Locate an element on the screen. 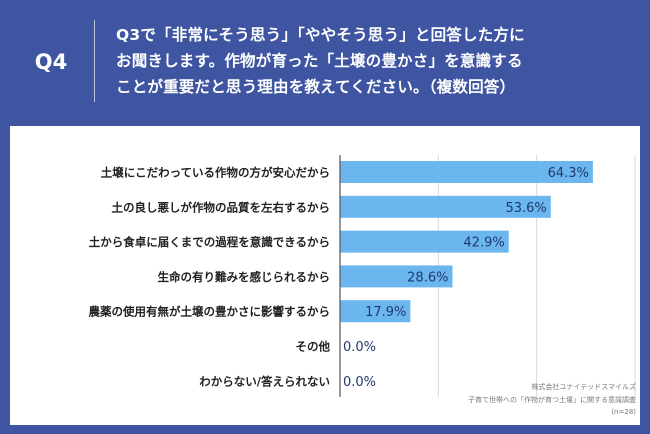 Image resolution: width=650 pixels, height=434 pixels. category-label: 土から食卓に届くまでの過程を意識できるから is located at coordinates (209, 242).